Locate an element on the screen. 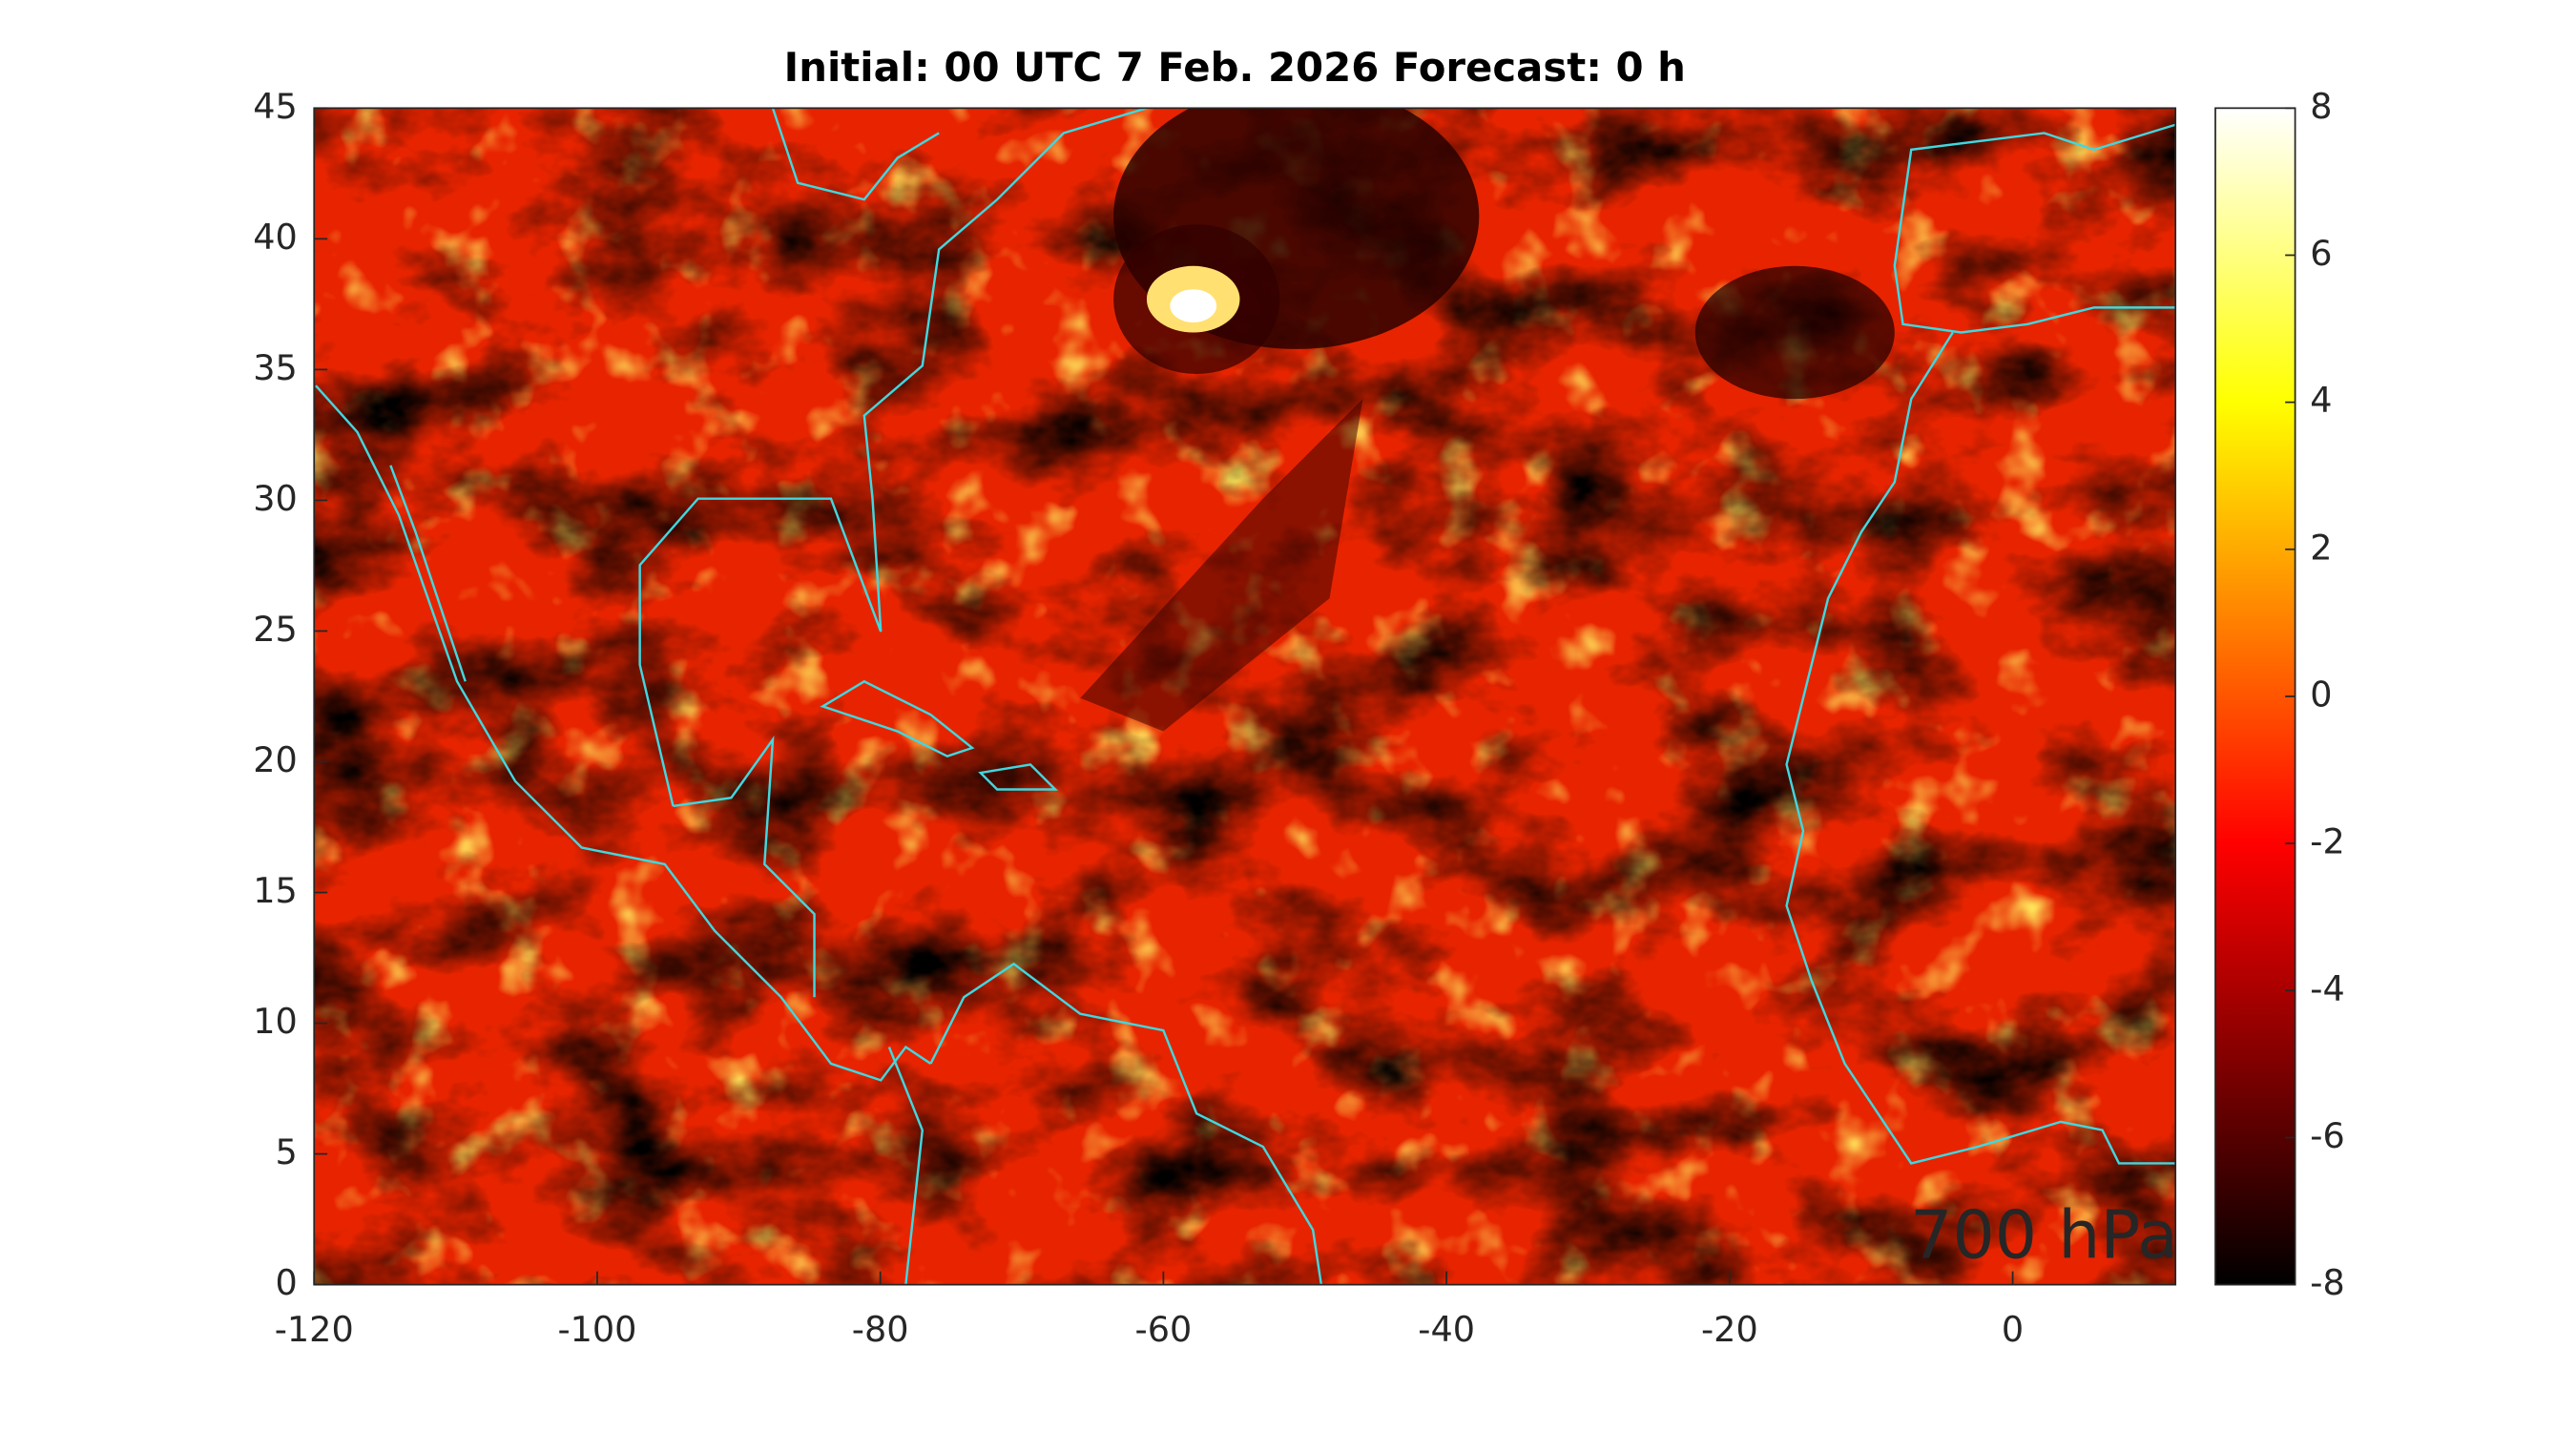 This screenshot has height=1431, width=2576. x-tick-label: -120 is located at coordinates (314, 1329).